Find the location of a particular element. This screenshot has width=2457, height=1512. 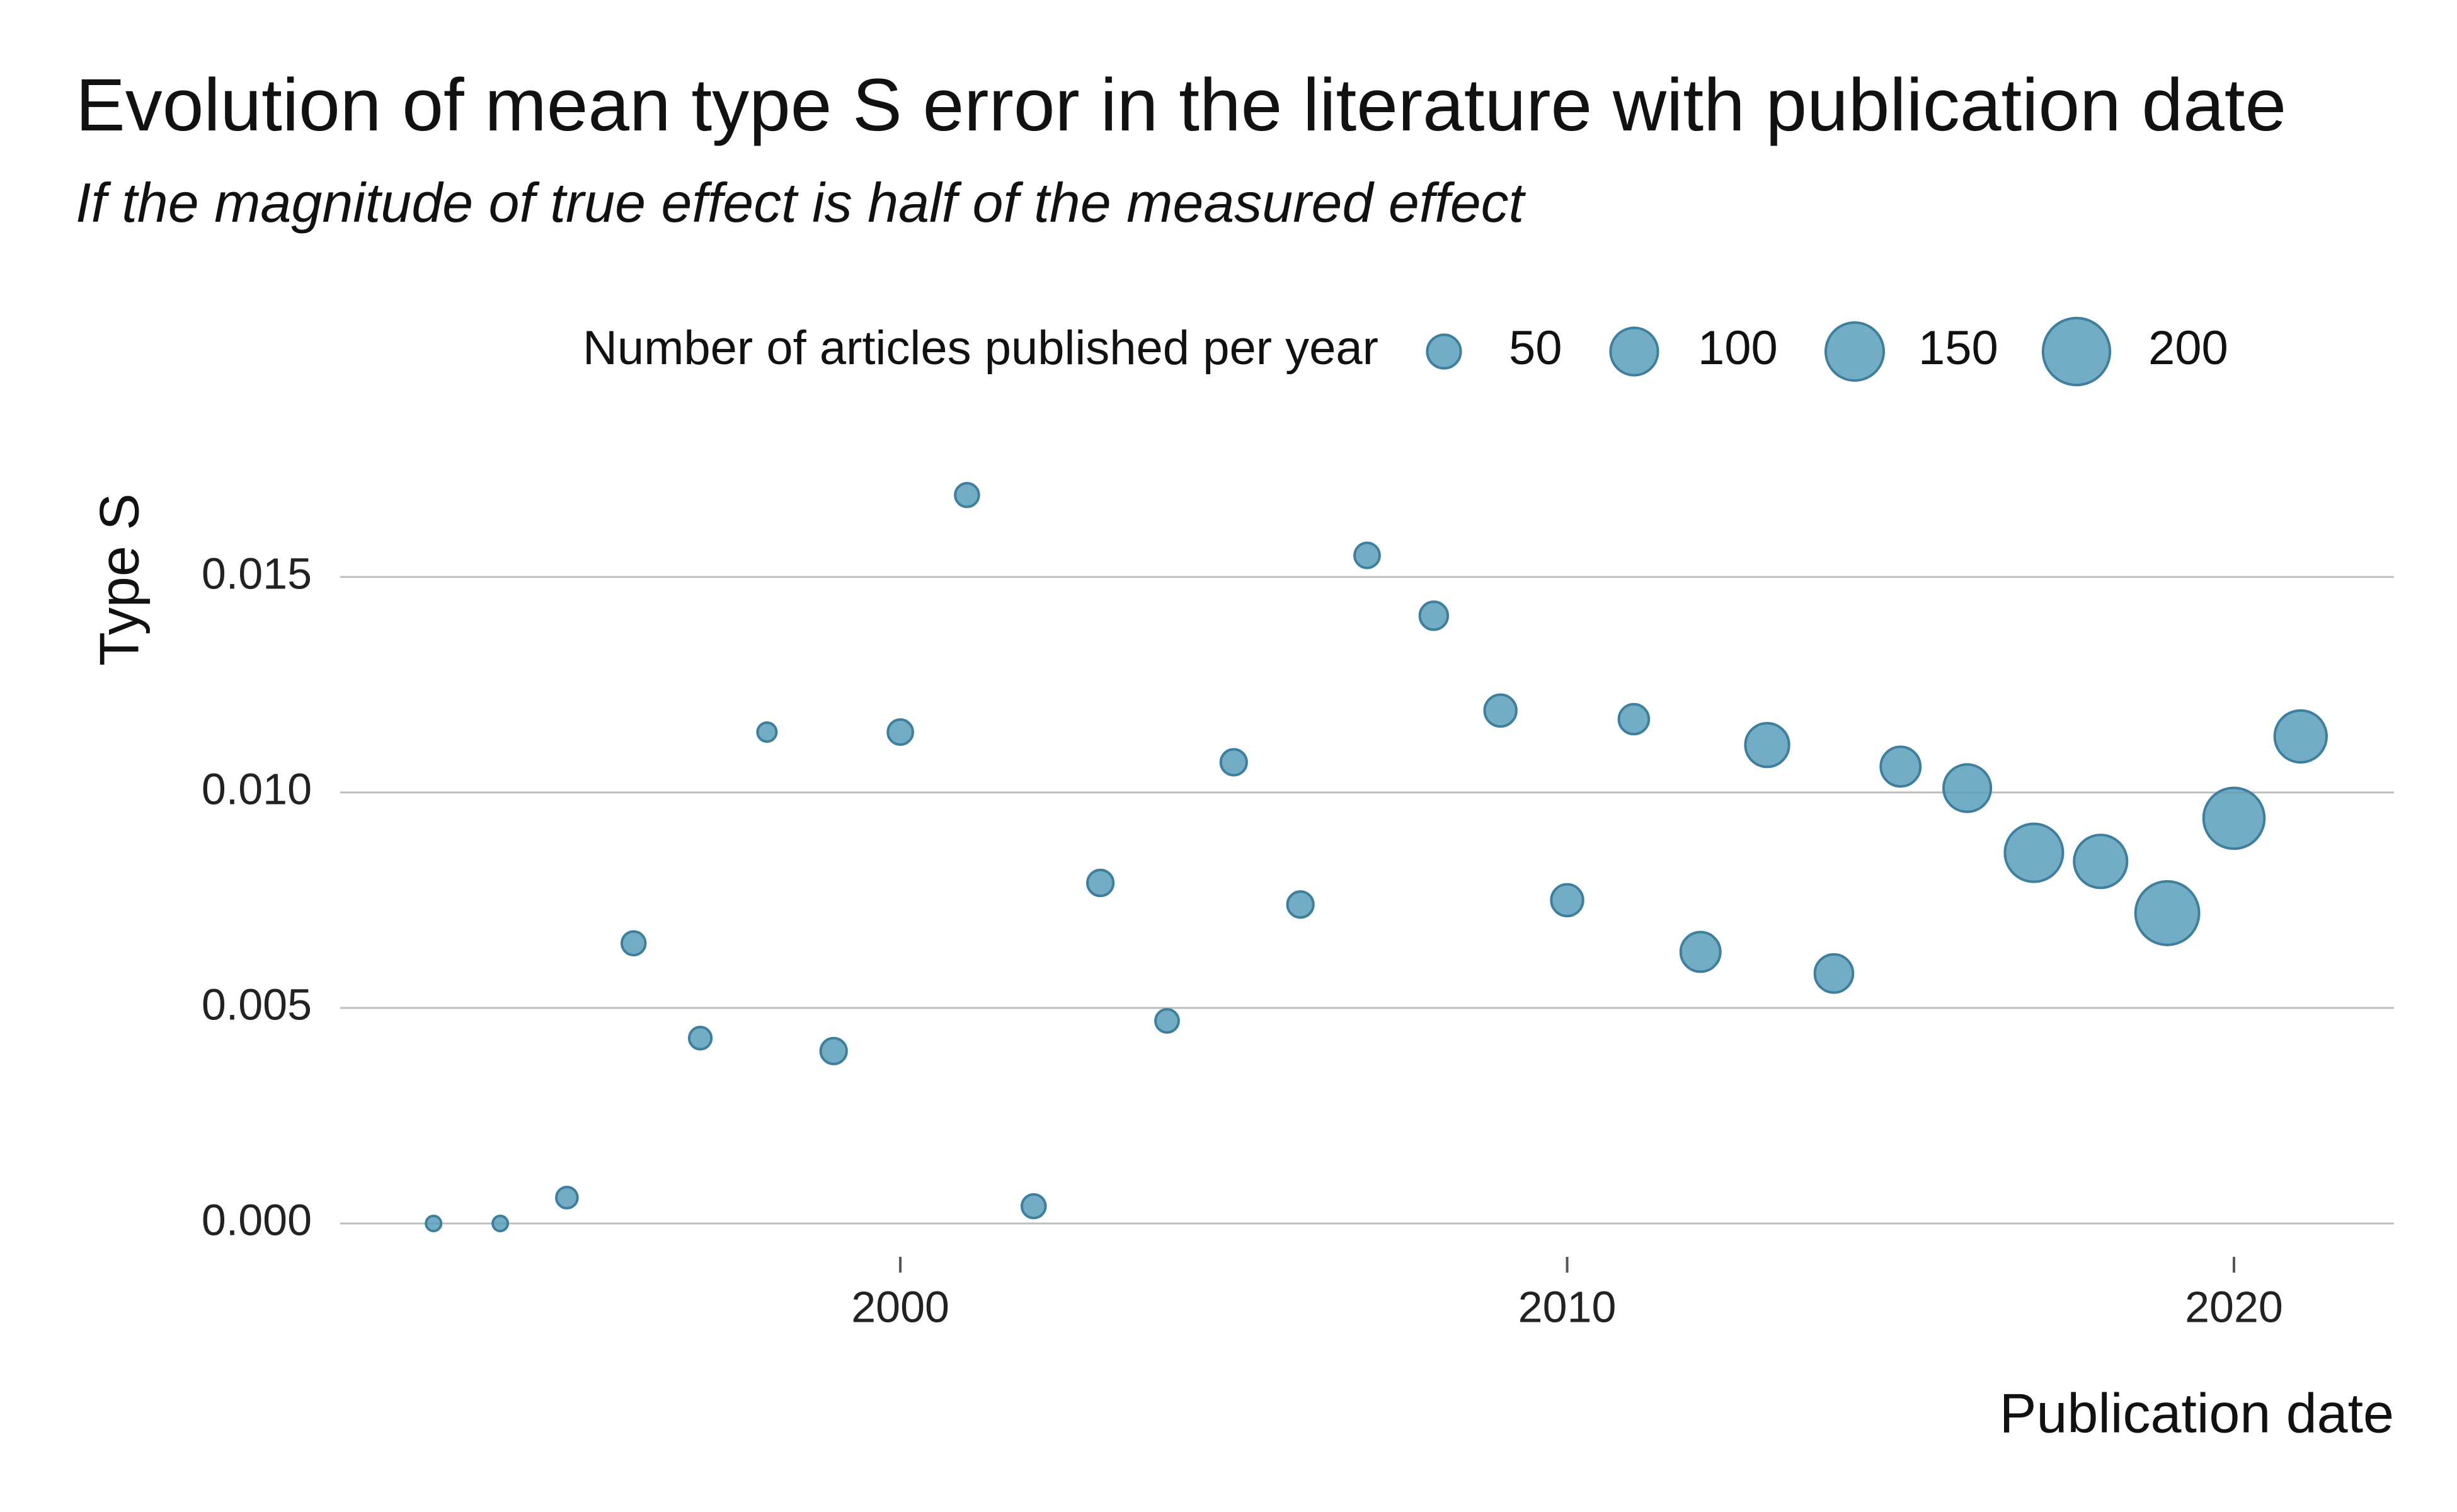

y-tick-label: 0.000 is located at coordinates (257, 1219).